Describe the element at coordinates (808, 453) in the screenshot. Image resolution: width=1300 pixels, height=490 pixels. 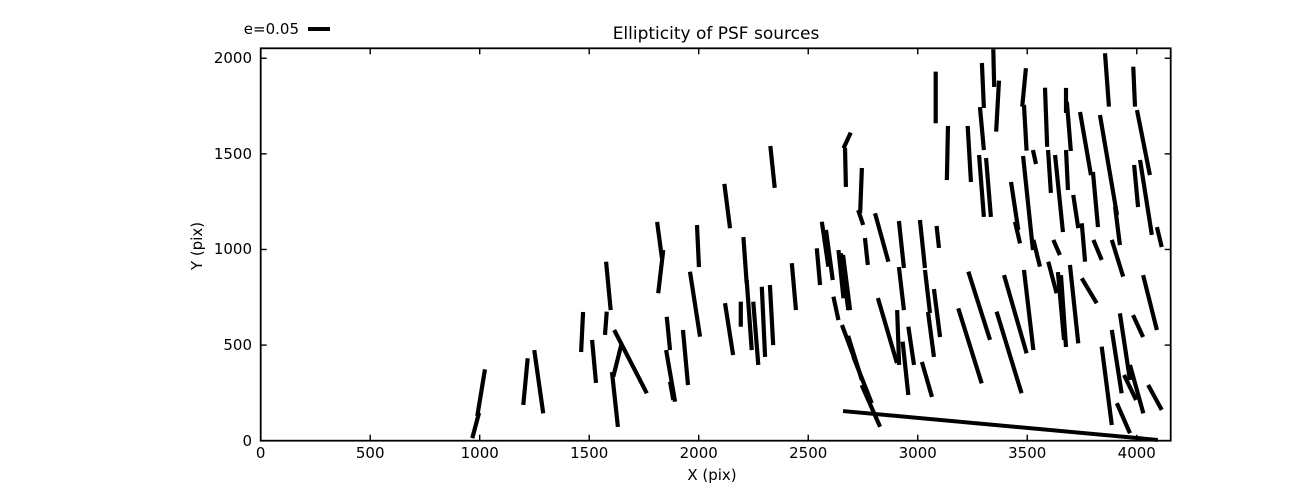
I see `x-tick-label: 2500` at that location.